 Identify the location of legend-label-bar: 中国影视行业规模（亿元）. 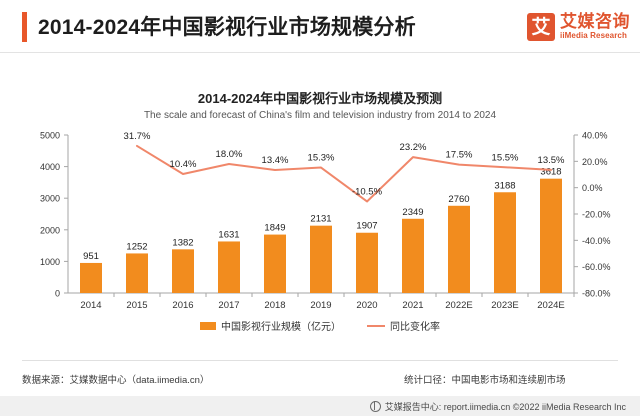
(281, 327).